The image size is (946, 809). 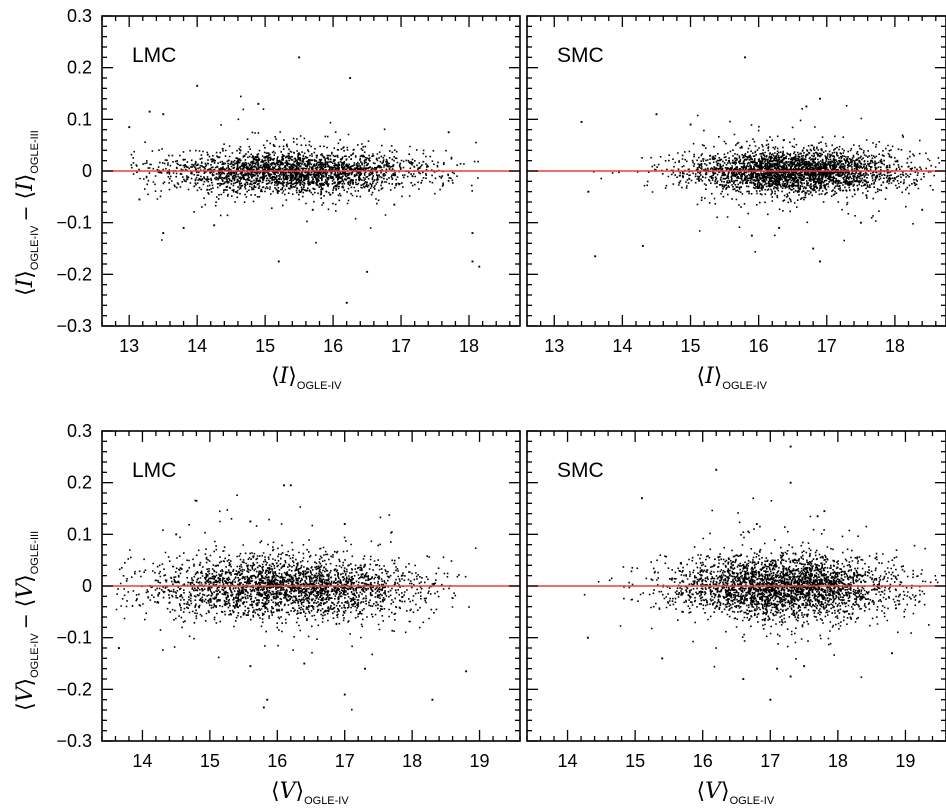 I want to click on y-axis-symbol: V, so click(x=25, y=590).